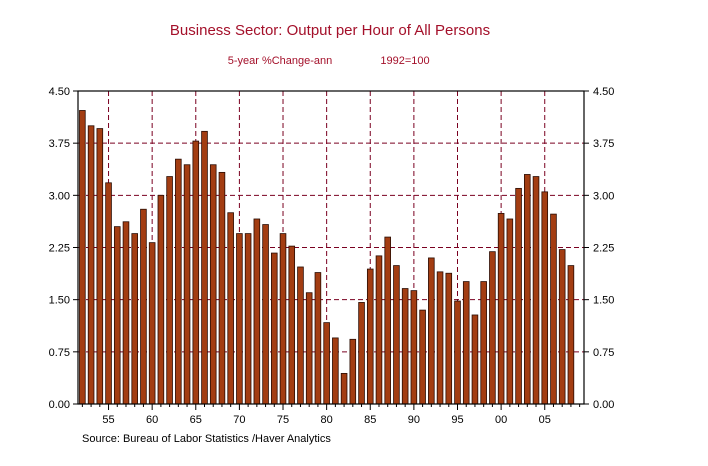 The height and width of the screenshot is (466, 708). Describe the element at coordinates (239, 420) in the screenshot. I see `x-tick-label: 70` at that location.